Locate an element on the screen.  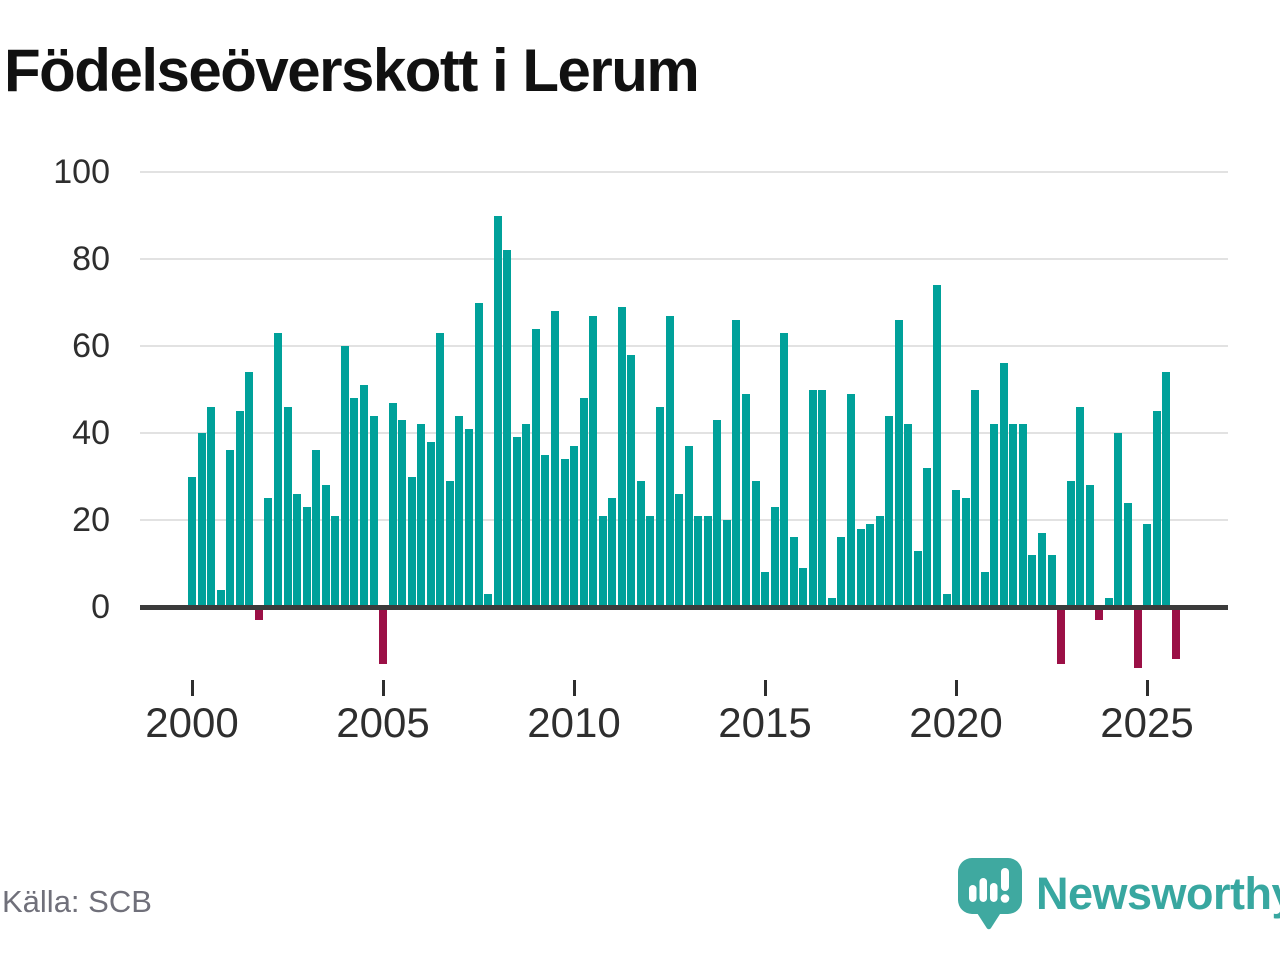
bar-2016-q3 is located at coordinates (822, 498).